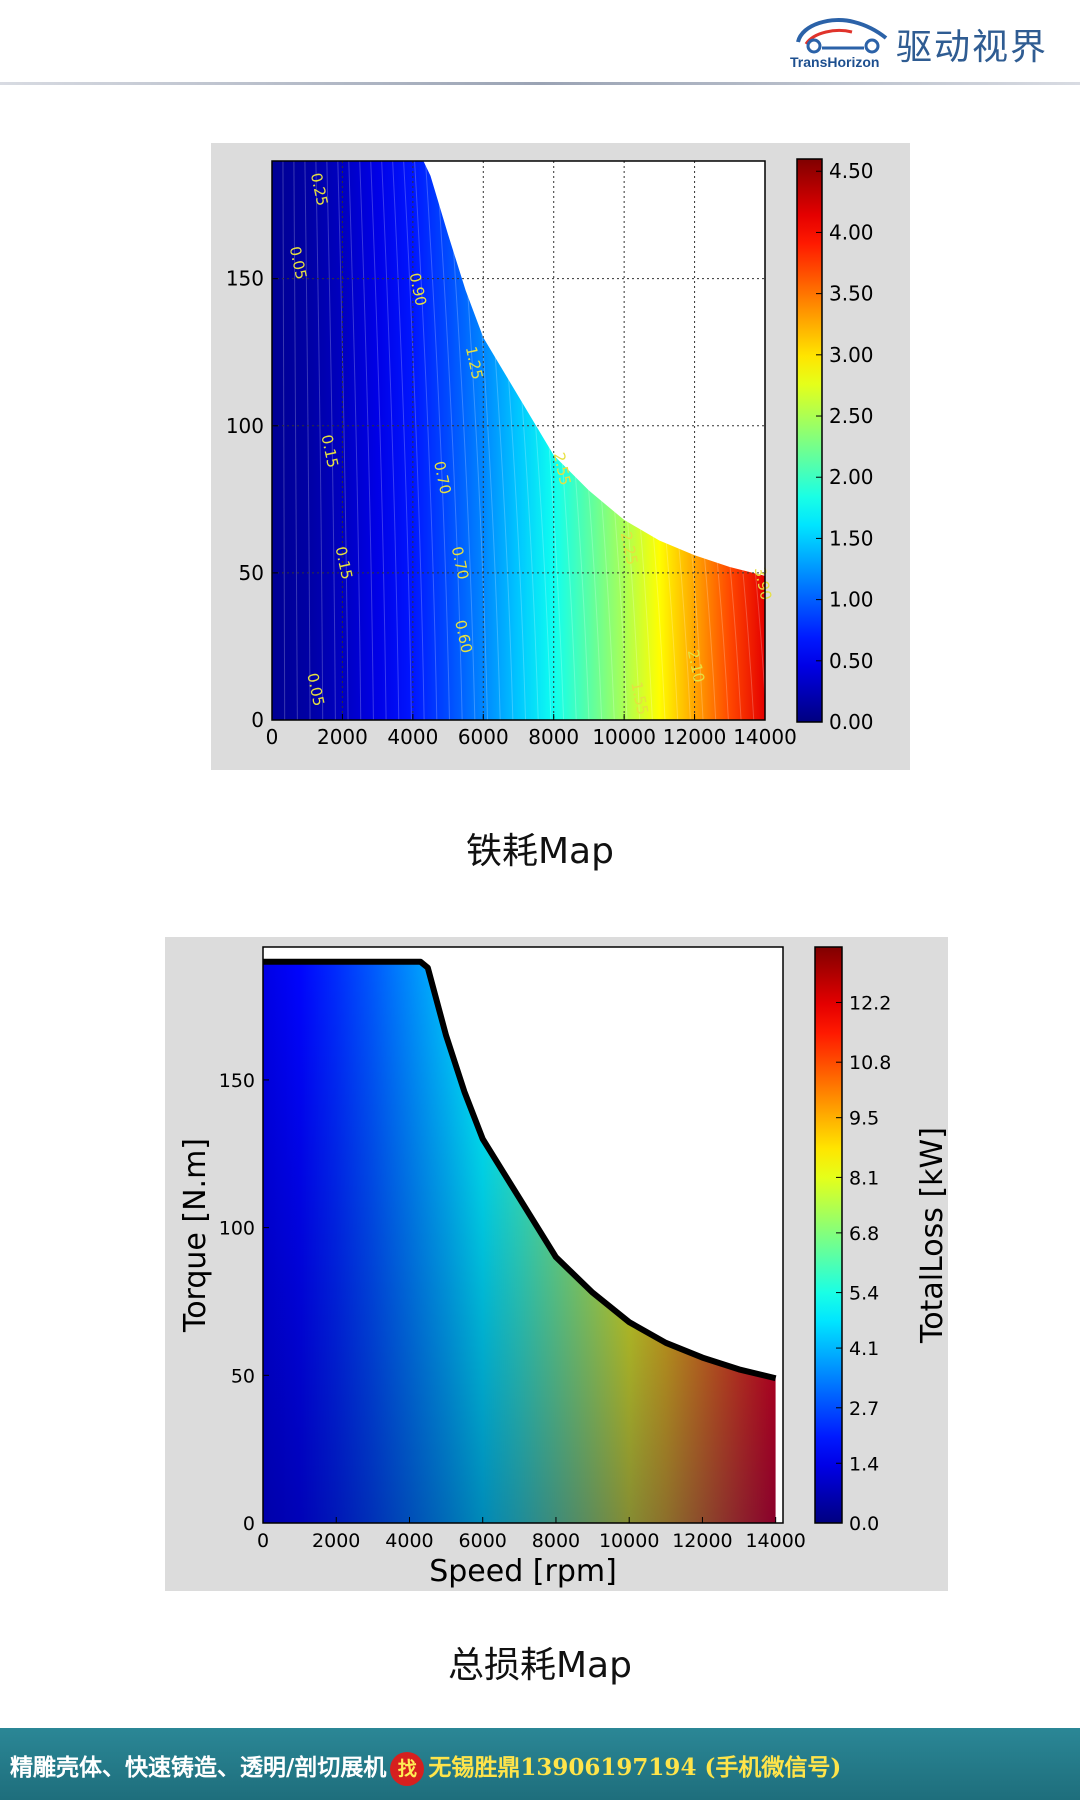 Image resolution: width=1080 pixels, height=1800 pixels. What do you see at coordinates (864, 1178) in the screenshot?
I see `colorbar-tick-label: 8.1` at bounding box center [864, 1178].